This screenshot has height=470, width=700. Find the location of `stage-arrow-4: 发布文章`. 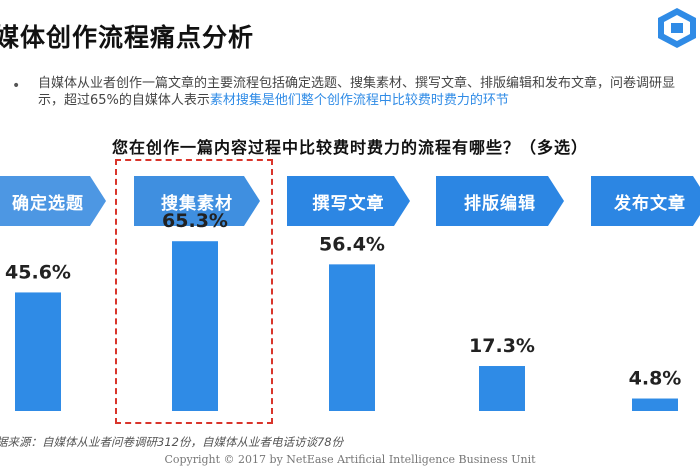

stage-arrow-4: 发布文章 is located at coordinates (645, 201).